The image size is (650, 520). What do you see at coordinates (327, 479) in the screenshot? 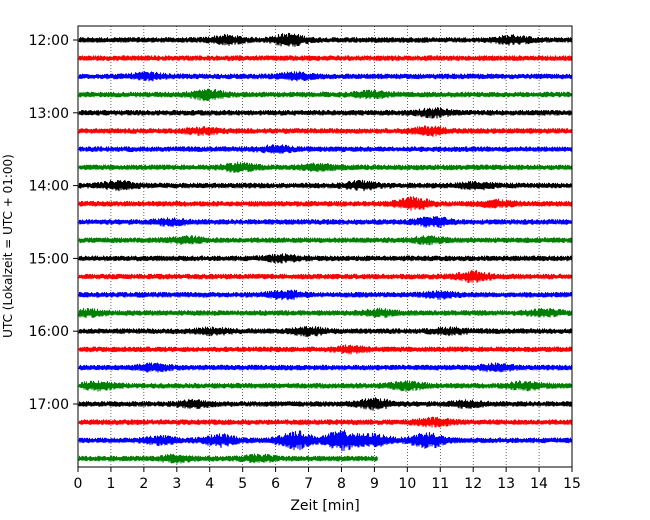
I see `x-axis: 0 1 2 3 4 5 6 7 8 9 10 11 12 13 14 15` at bounding box center [327, 479].